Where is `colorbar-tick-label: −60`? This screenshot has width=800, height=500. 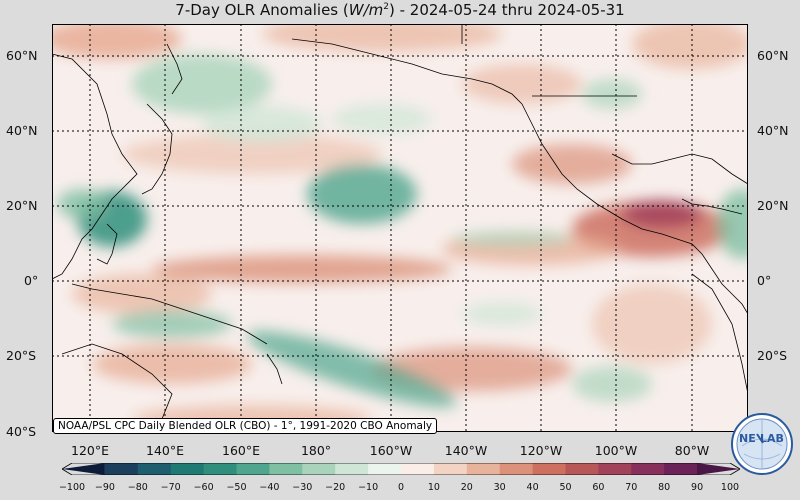 colorbar-tick-label: −60 is located at coordinates (203, 487).